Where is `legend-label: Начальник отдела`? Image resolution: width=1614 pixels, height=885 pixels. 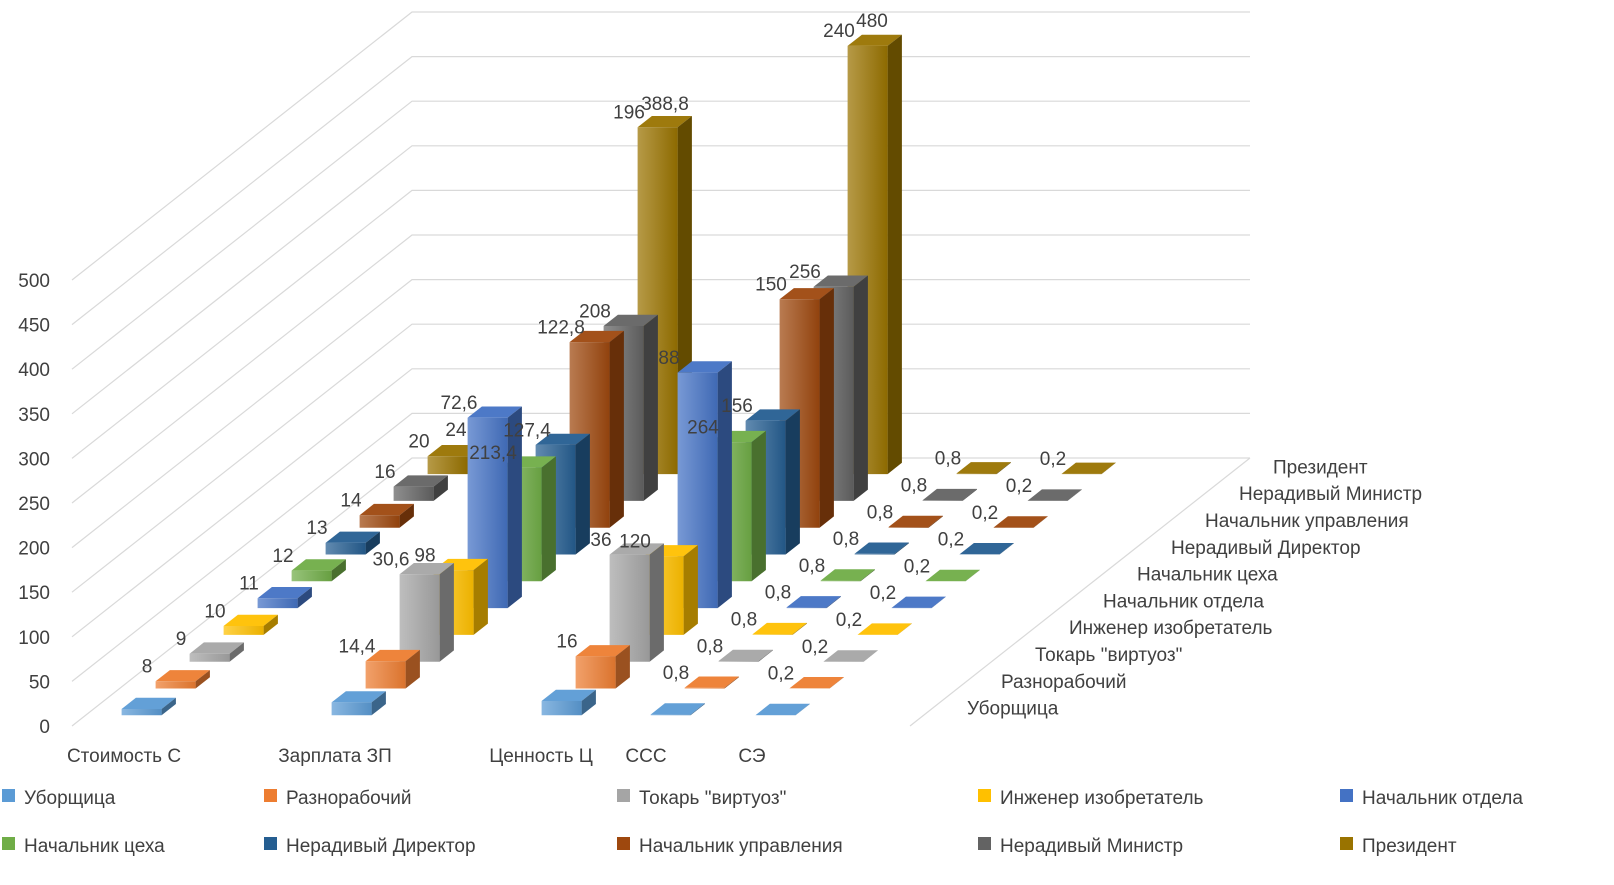
legend-label: Начальник отдела is located at coordinates (1442, 798).